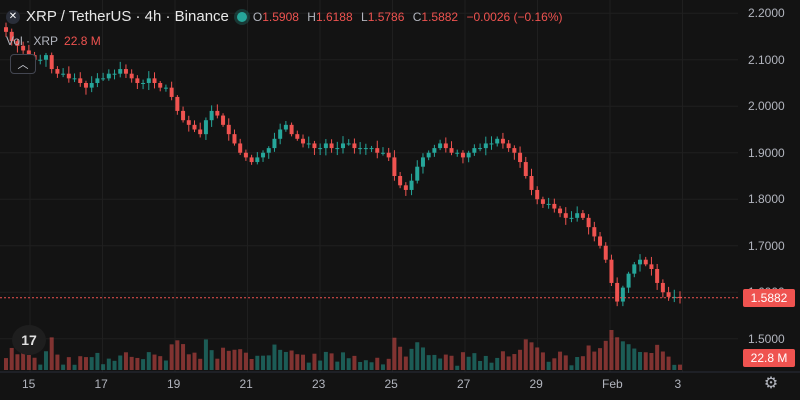 This screenshot has width=800, height=400. What do you see at coordinates (29, 340) in the screenshot?
I see `tradingview-logo: 17` at bounding box center [29, 340].